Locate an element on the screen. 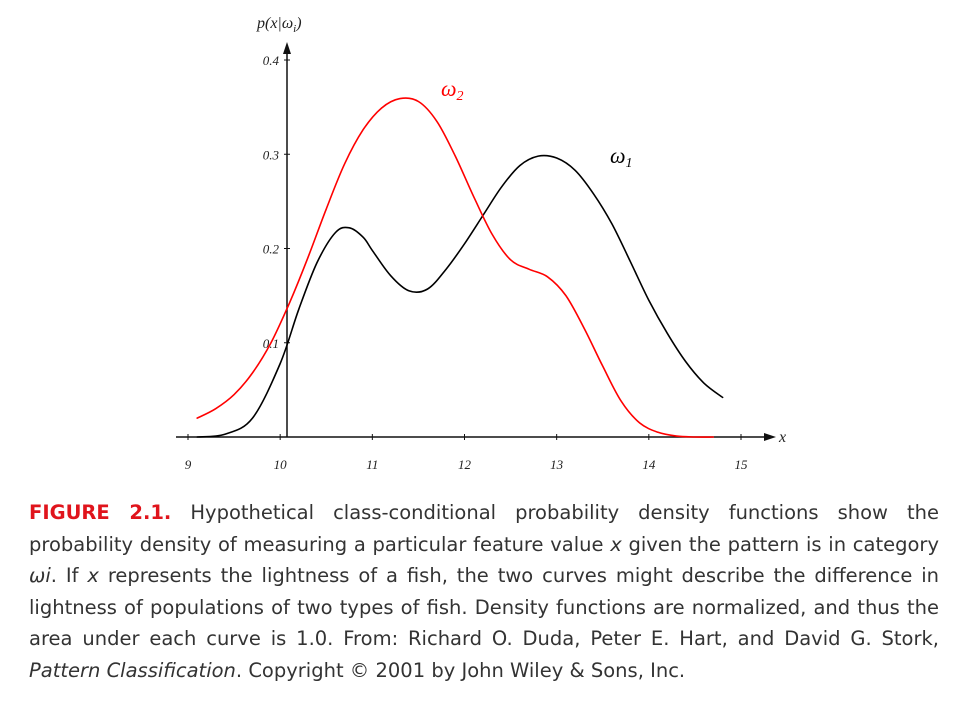 This screenshot has height=720, width=960. y-tick-label: 0.2 is located at coordinates (271, 249).